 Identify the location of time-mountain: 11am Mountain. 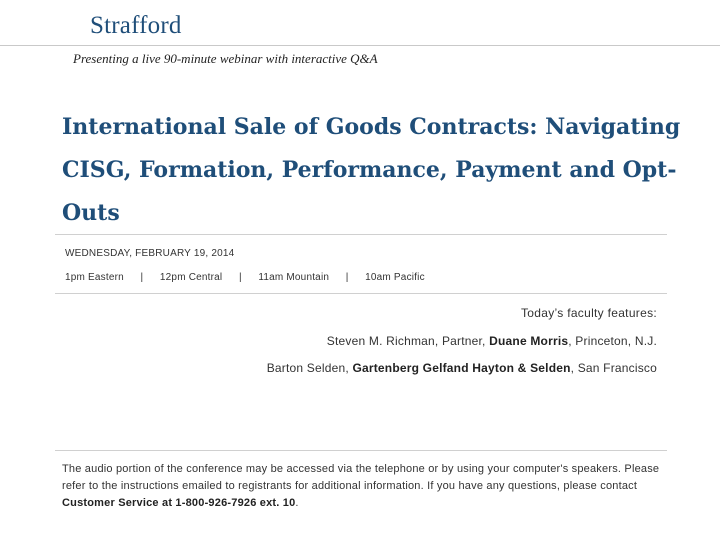
(294, 277).